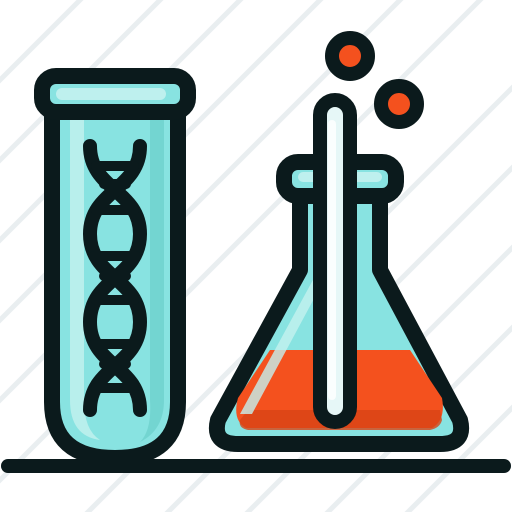  I want to click on dna-helix-icon, so click(115, 278).